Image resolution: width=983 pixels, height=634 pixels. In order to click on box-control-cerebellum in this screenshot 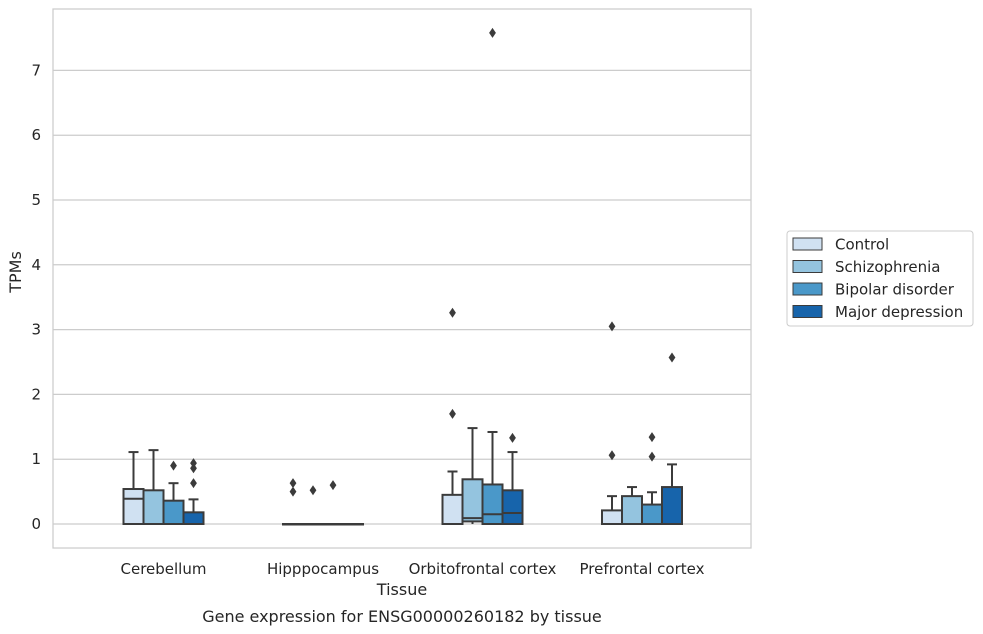, I will do `click(133, 488)`.